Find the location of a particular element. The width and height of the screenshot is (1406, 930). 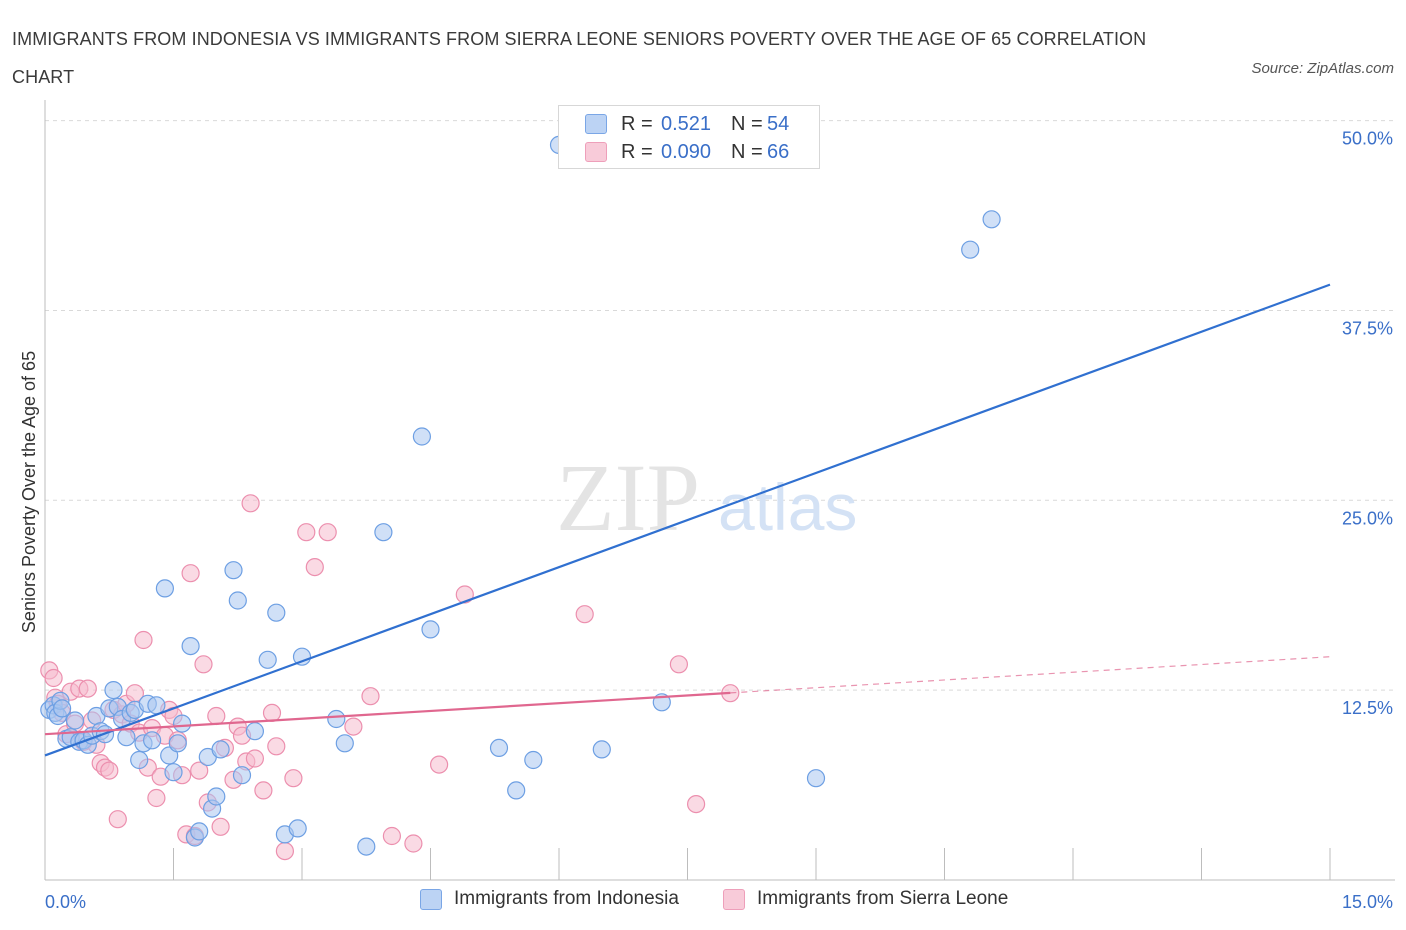

legend-item-indonesia: Immigrants from Indonesia is located at coordinates (549, 899).